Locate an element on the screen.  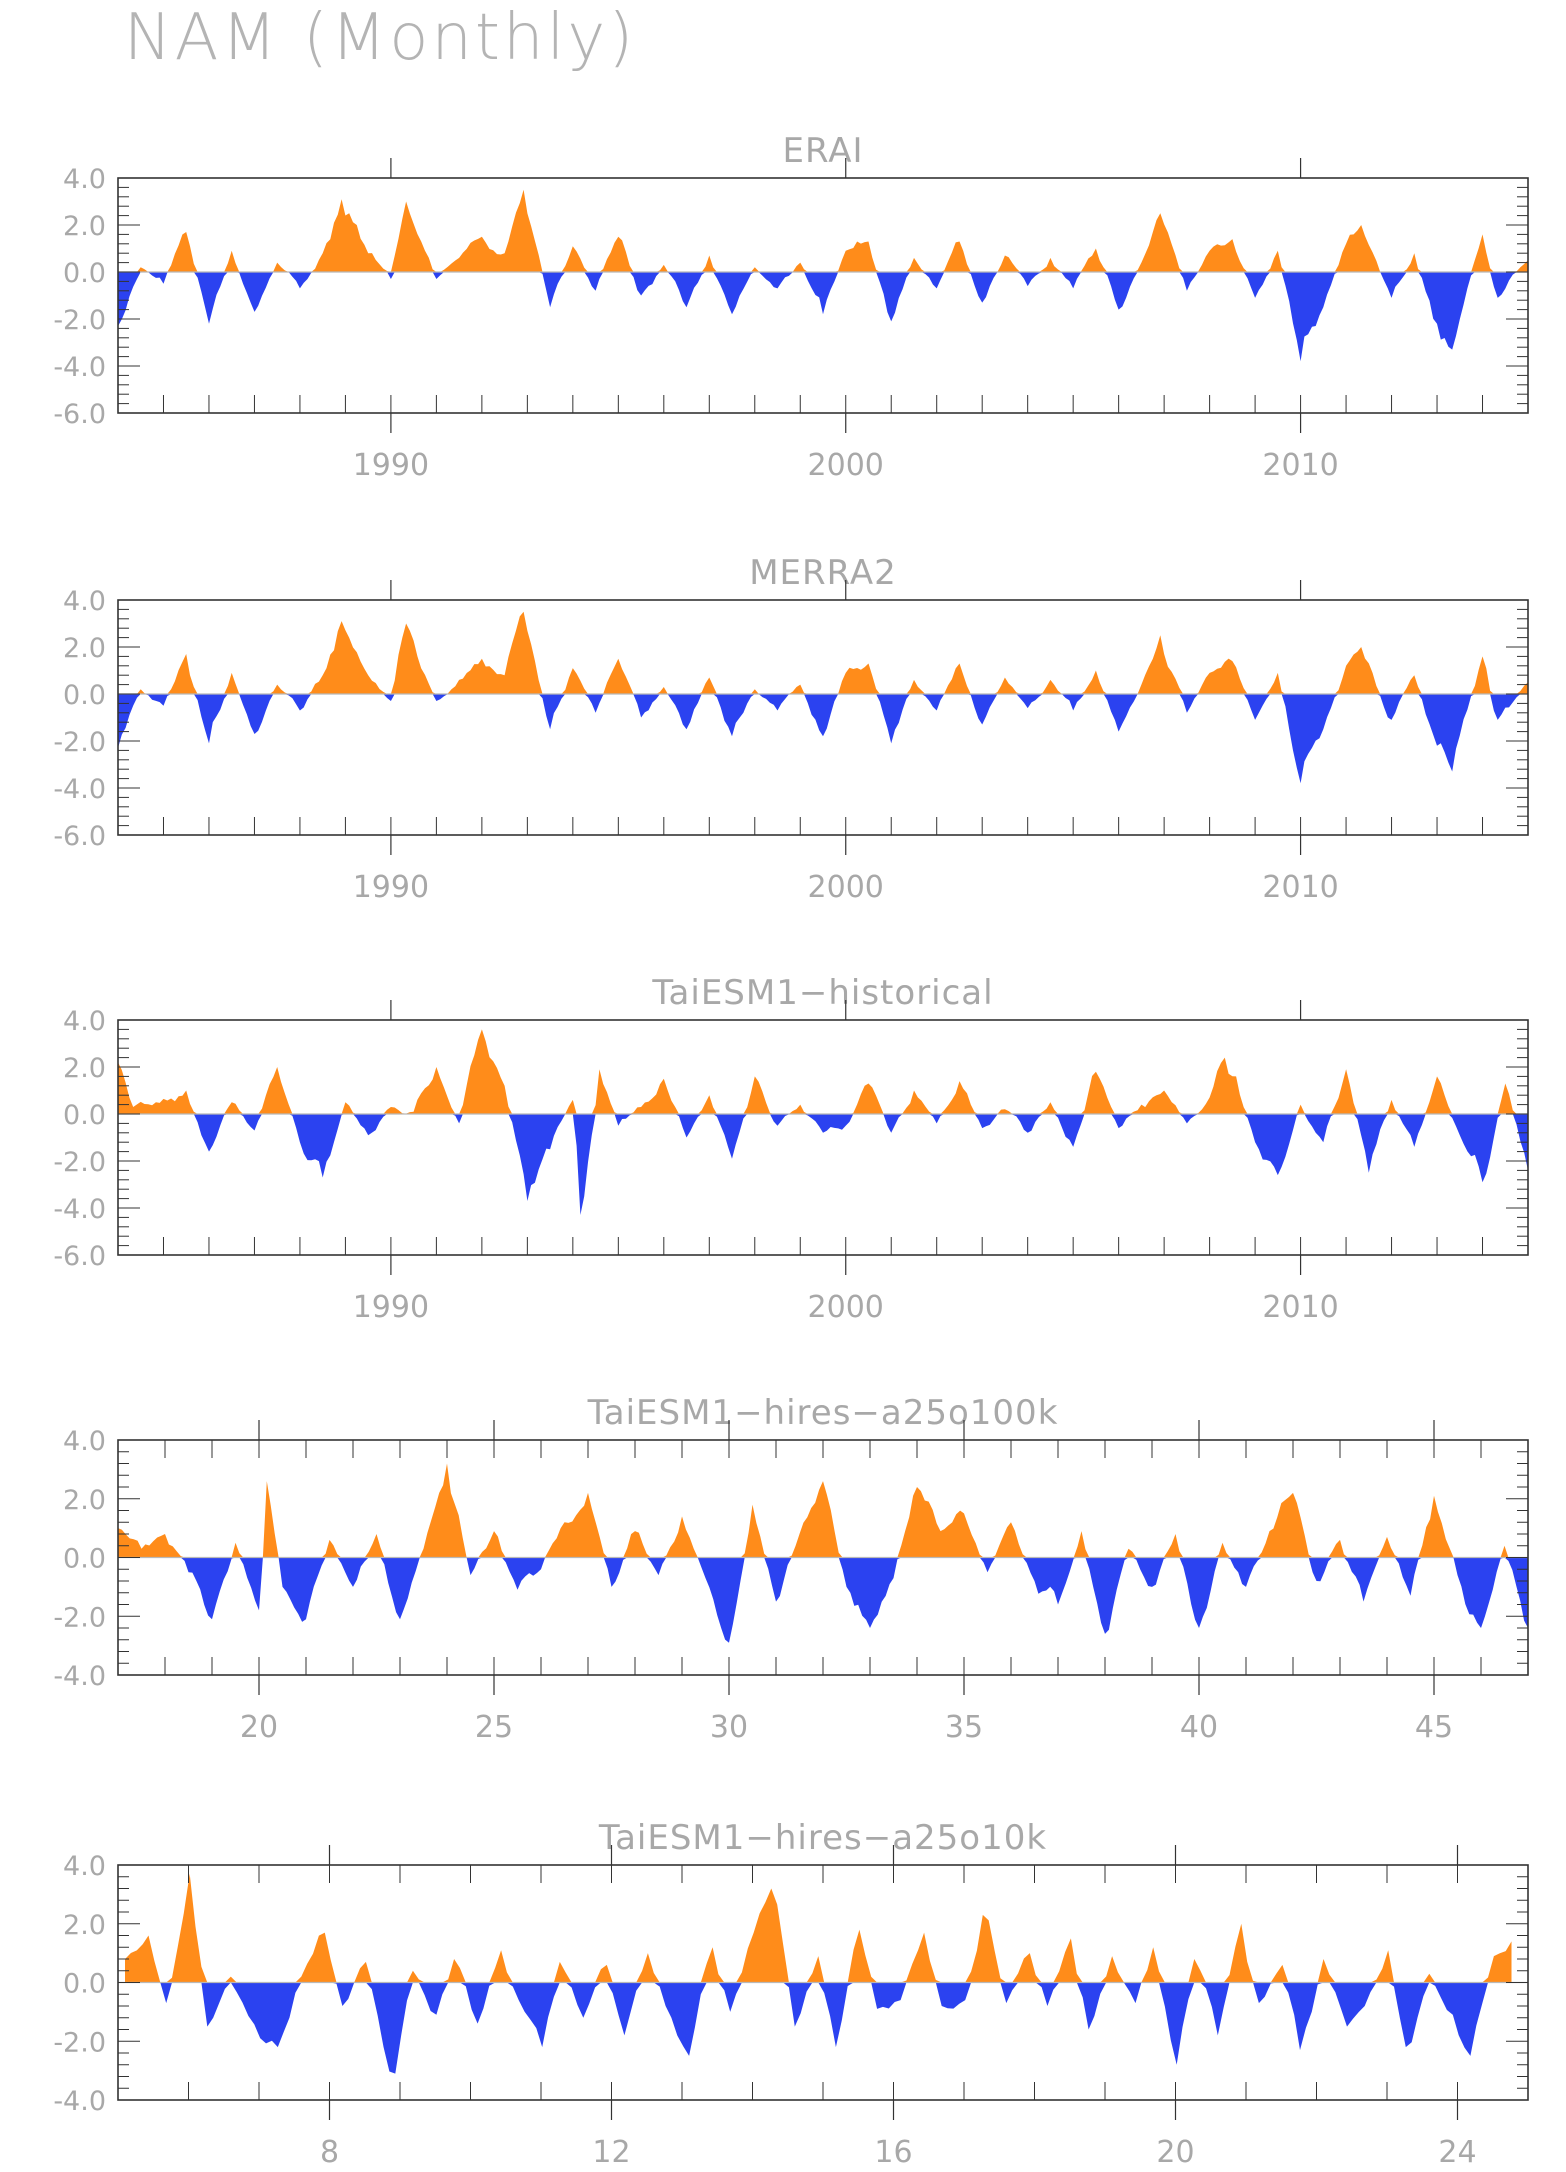
x-tick-label: 8 is located at coordinates (329, 2152).